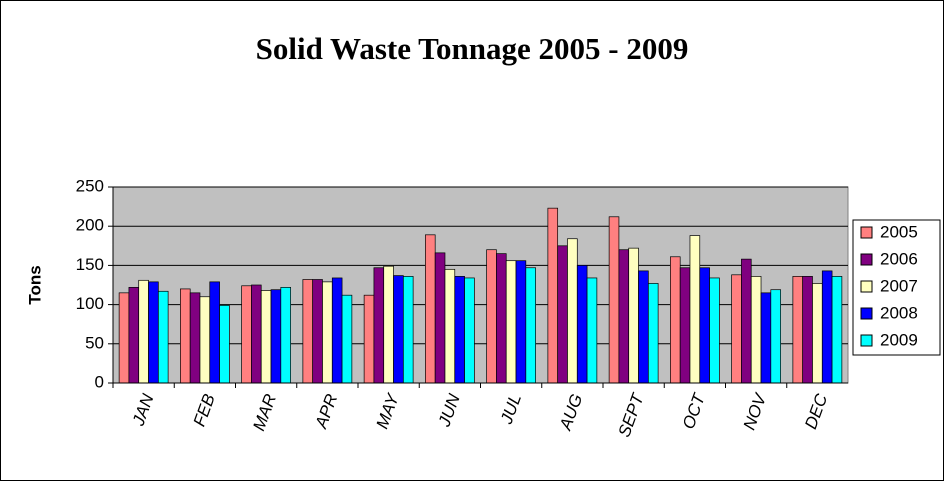  Describe the element at coordinates (899, 312) in the screenshot. I see `legend-label: 2008` at that location.